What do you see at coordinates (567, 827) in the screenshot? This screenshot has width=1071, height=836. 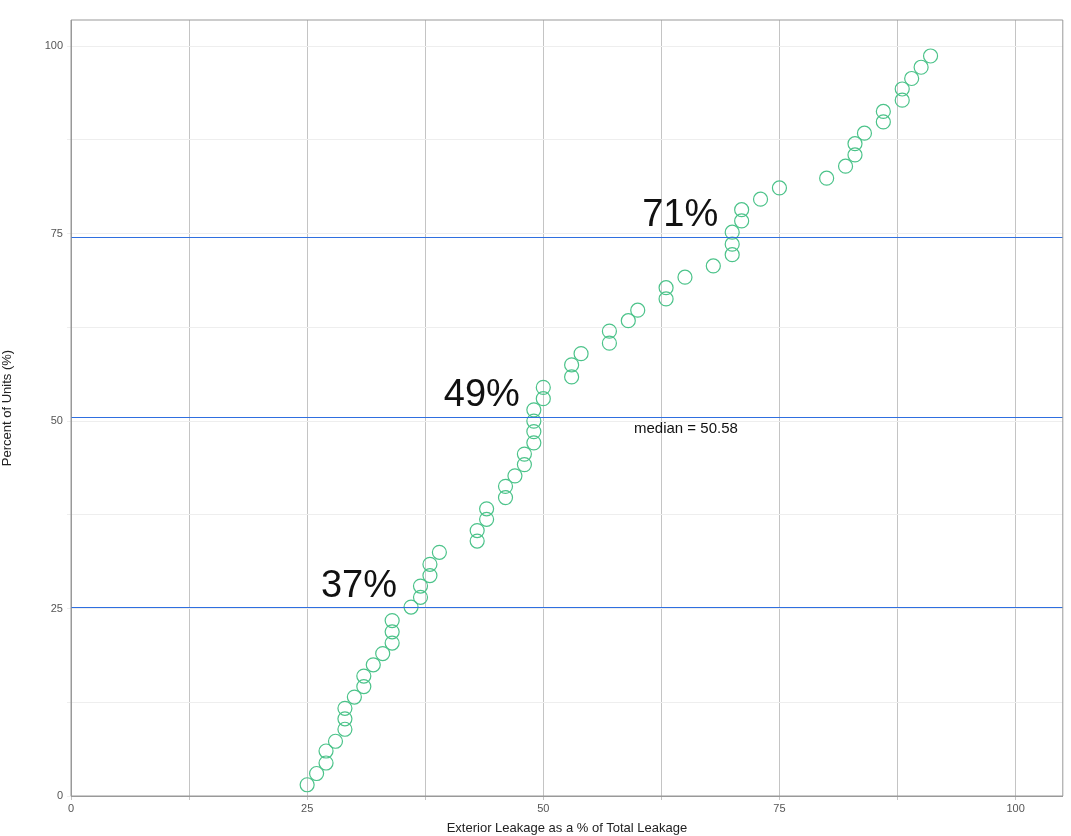 I see `x-axis-title: Exterior Leakage as a % of Total Leakage` at bounding box center [567, 827].